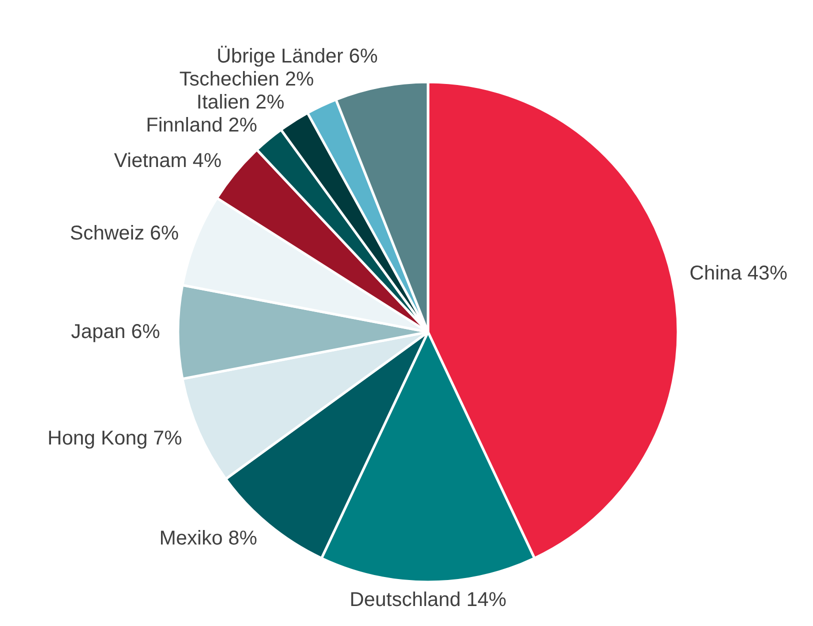  I want to click on slice-label: Mexiko 8%, so click(208, 539).